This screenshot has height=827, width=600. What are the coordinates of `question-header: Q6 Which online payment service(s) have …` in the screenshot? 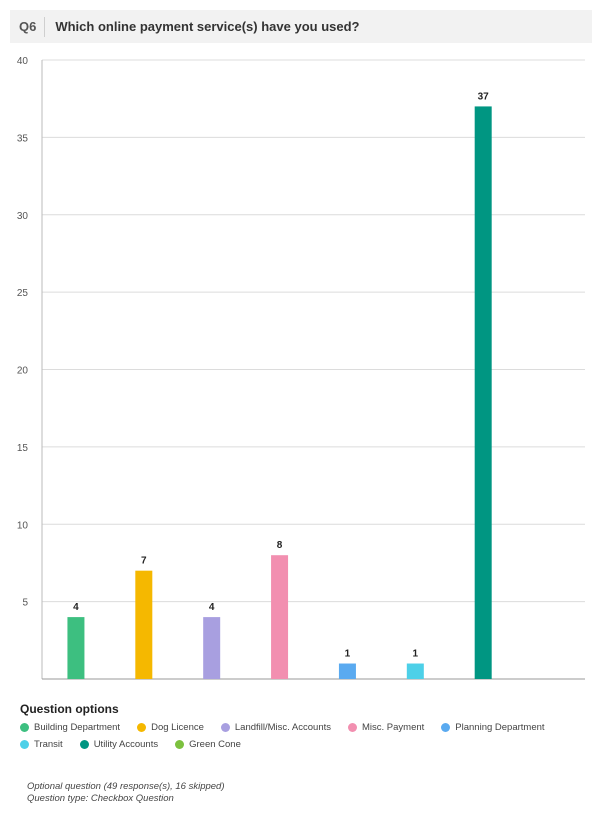 It's located at (301, 26).